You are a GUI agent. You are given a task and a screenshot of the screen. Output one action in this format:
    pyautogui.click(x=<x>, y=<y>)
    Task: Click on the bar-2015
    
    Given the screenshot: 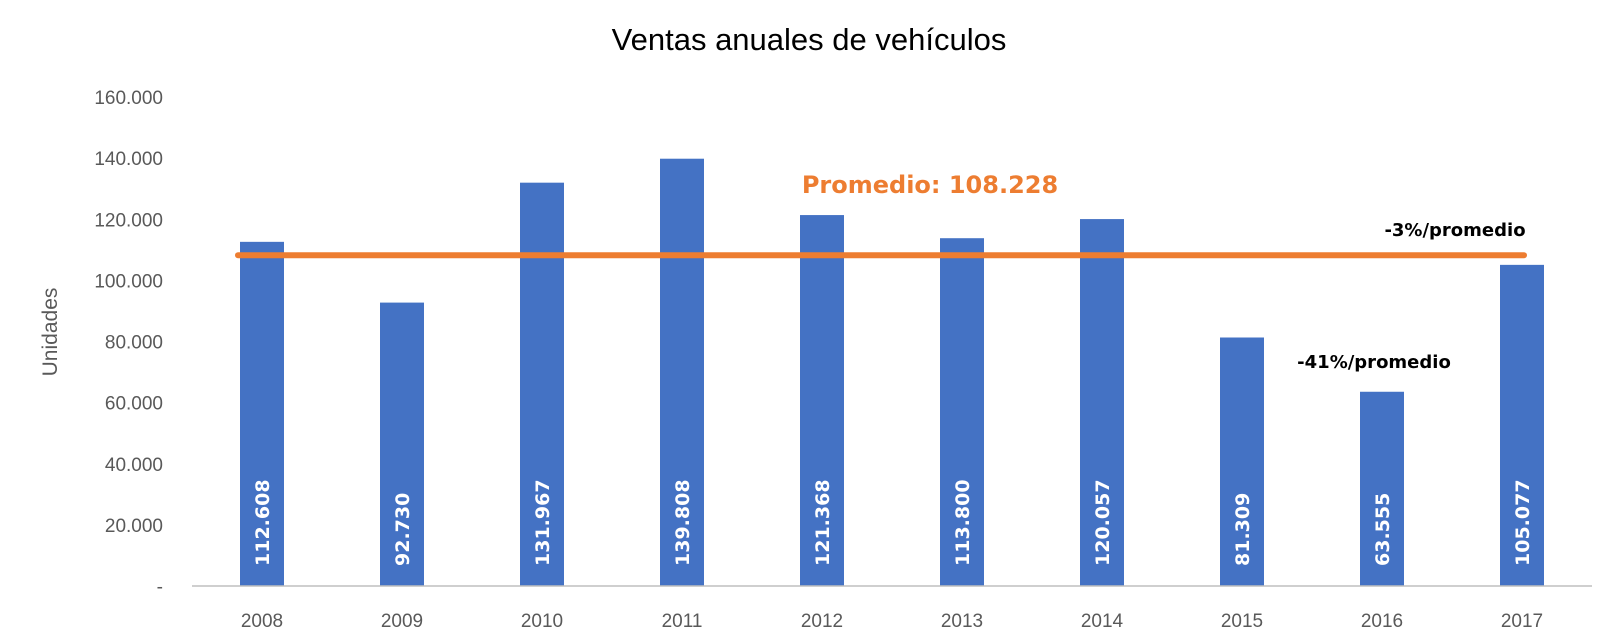 What is the action you would take?
    pyautogui.click(x=1242, y=461)
    